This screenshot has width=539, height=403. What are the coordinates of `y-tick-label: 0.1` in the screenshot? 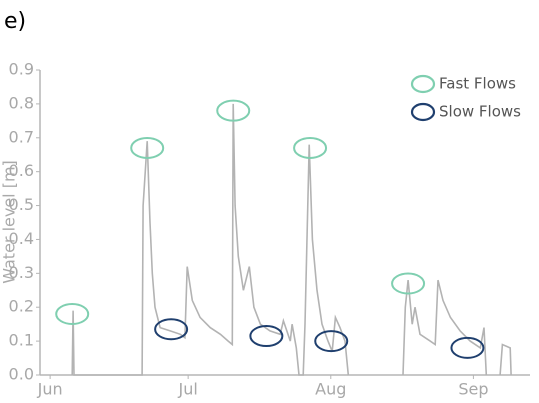 It's located at (21, 340).